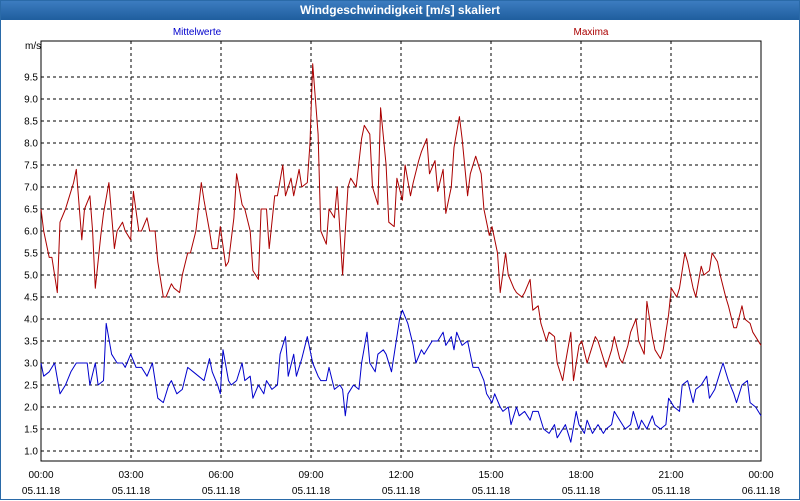  I want to click on y-tick-label: 1.0, so click(31, 452).